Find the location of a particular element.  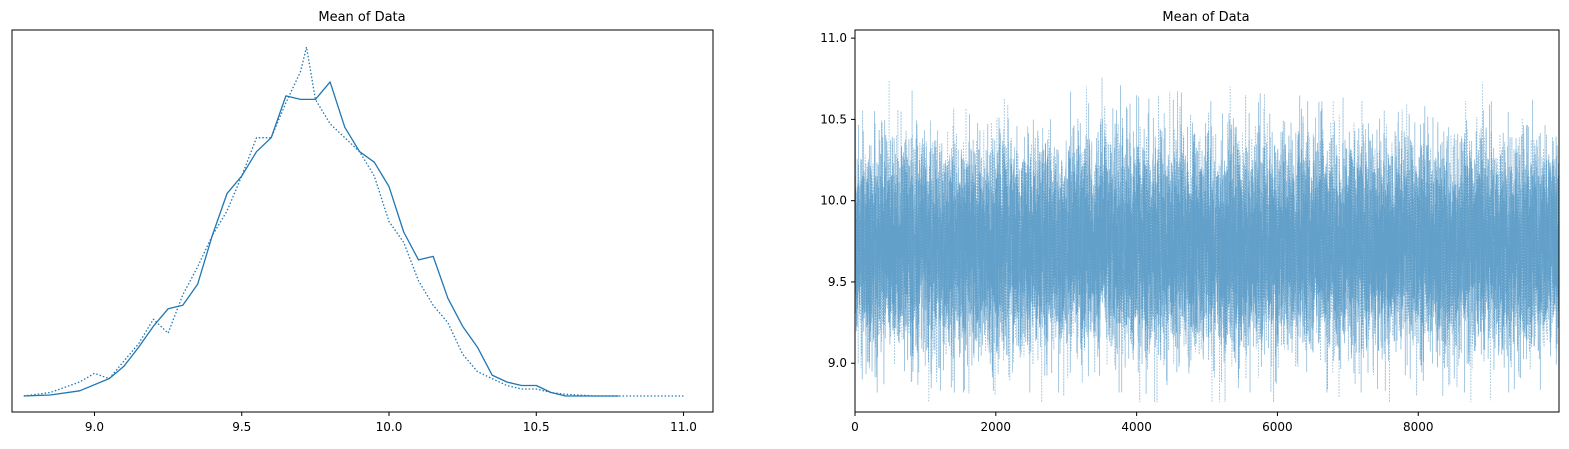

trace-x-tick-label: 6000 is located at coordinates (1277, 427).